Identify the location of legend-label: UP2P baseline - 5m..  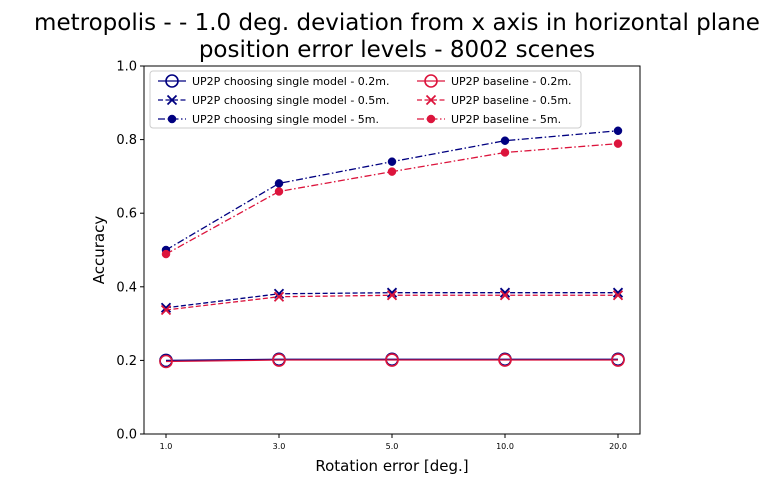
(506, 119).